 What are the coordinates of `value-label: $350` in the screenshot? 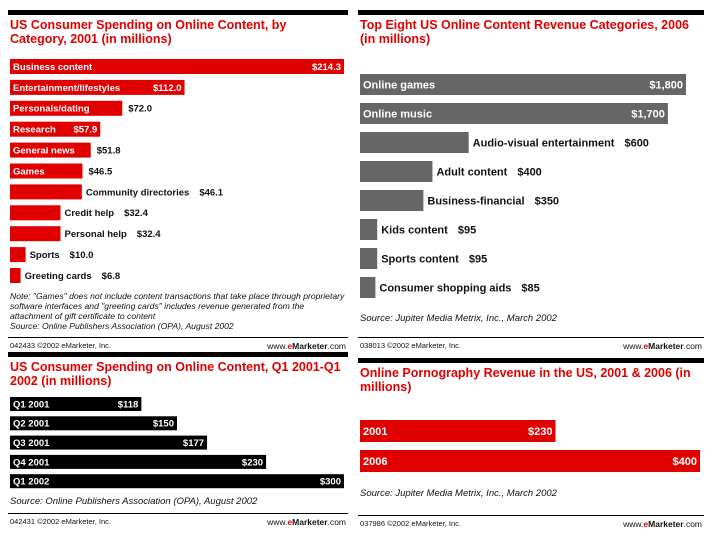 It's located at (547, 201).